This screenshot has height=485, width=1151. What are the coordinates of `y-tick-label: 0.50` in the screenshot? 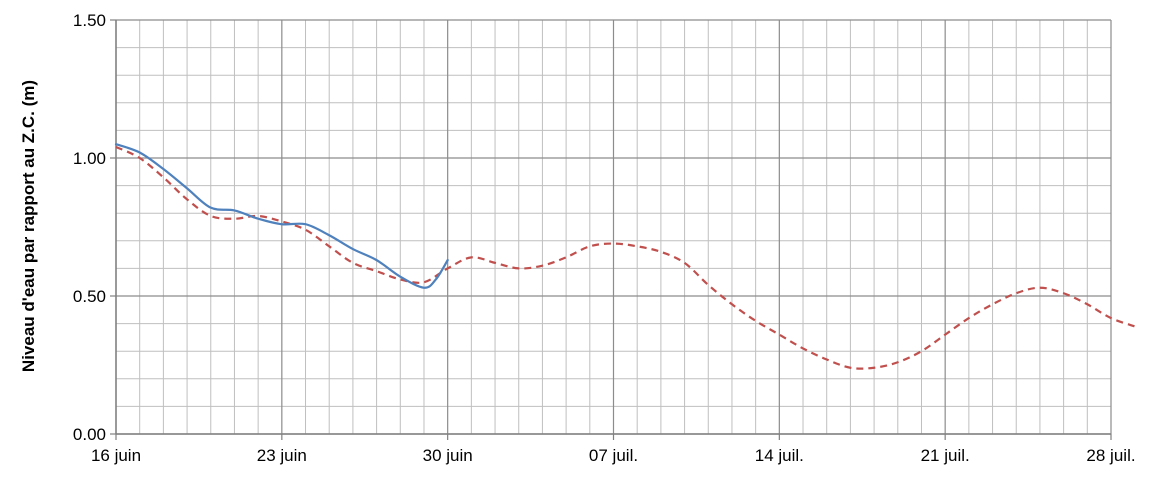 It's located at (89, 296).